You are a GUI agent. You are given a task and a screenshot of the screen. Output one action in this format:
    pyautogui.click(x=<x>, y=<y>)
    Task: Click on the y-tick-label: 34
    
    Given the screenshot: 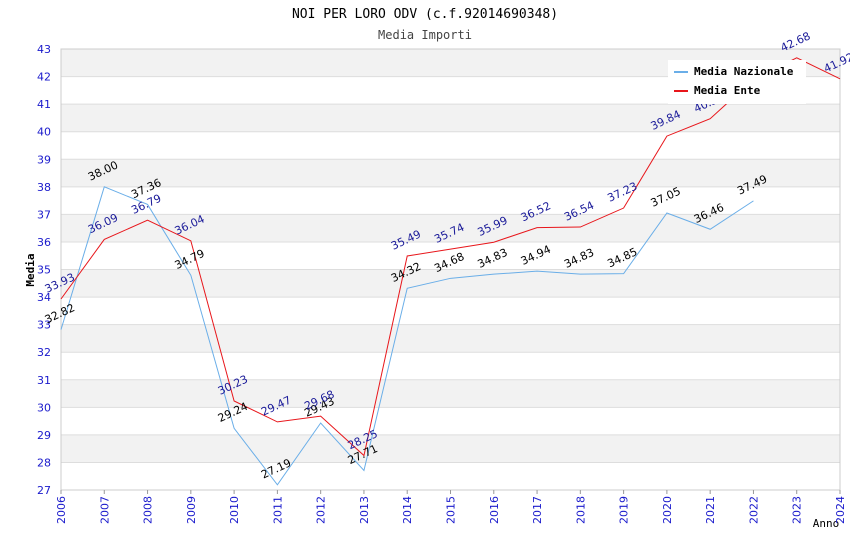 What is the action you would take?
    pyautogui.click(x=44, y=297)
    